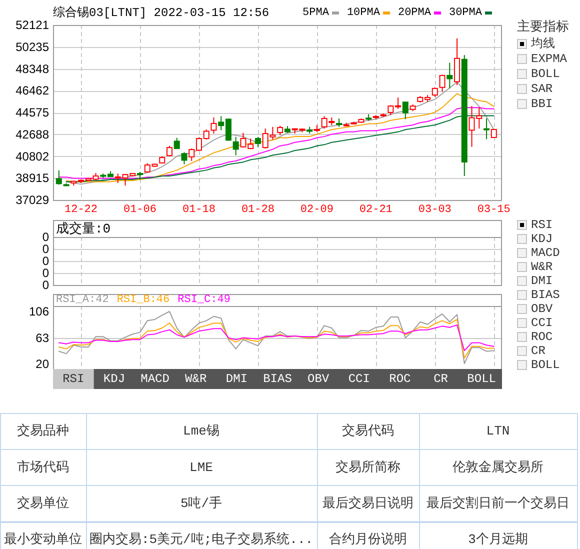 Image resolution: width=580 pixels, height=549 pixels. What do you see at coordinates (368, 503) in the screenshot?
I see `cell: 最后交易日说明` at bounding box center [368, 503].